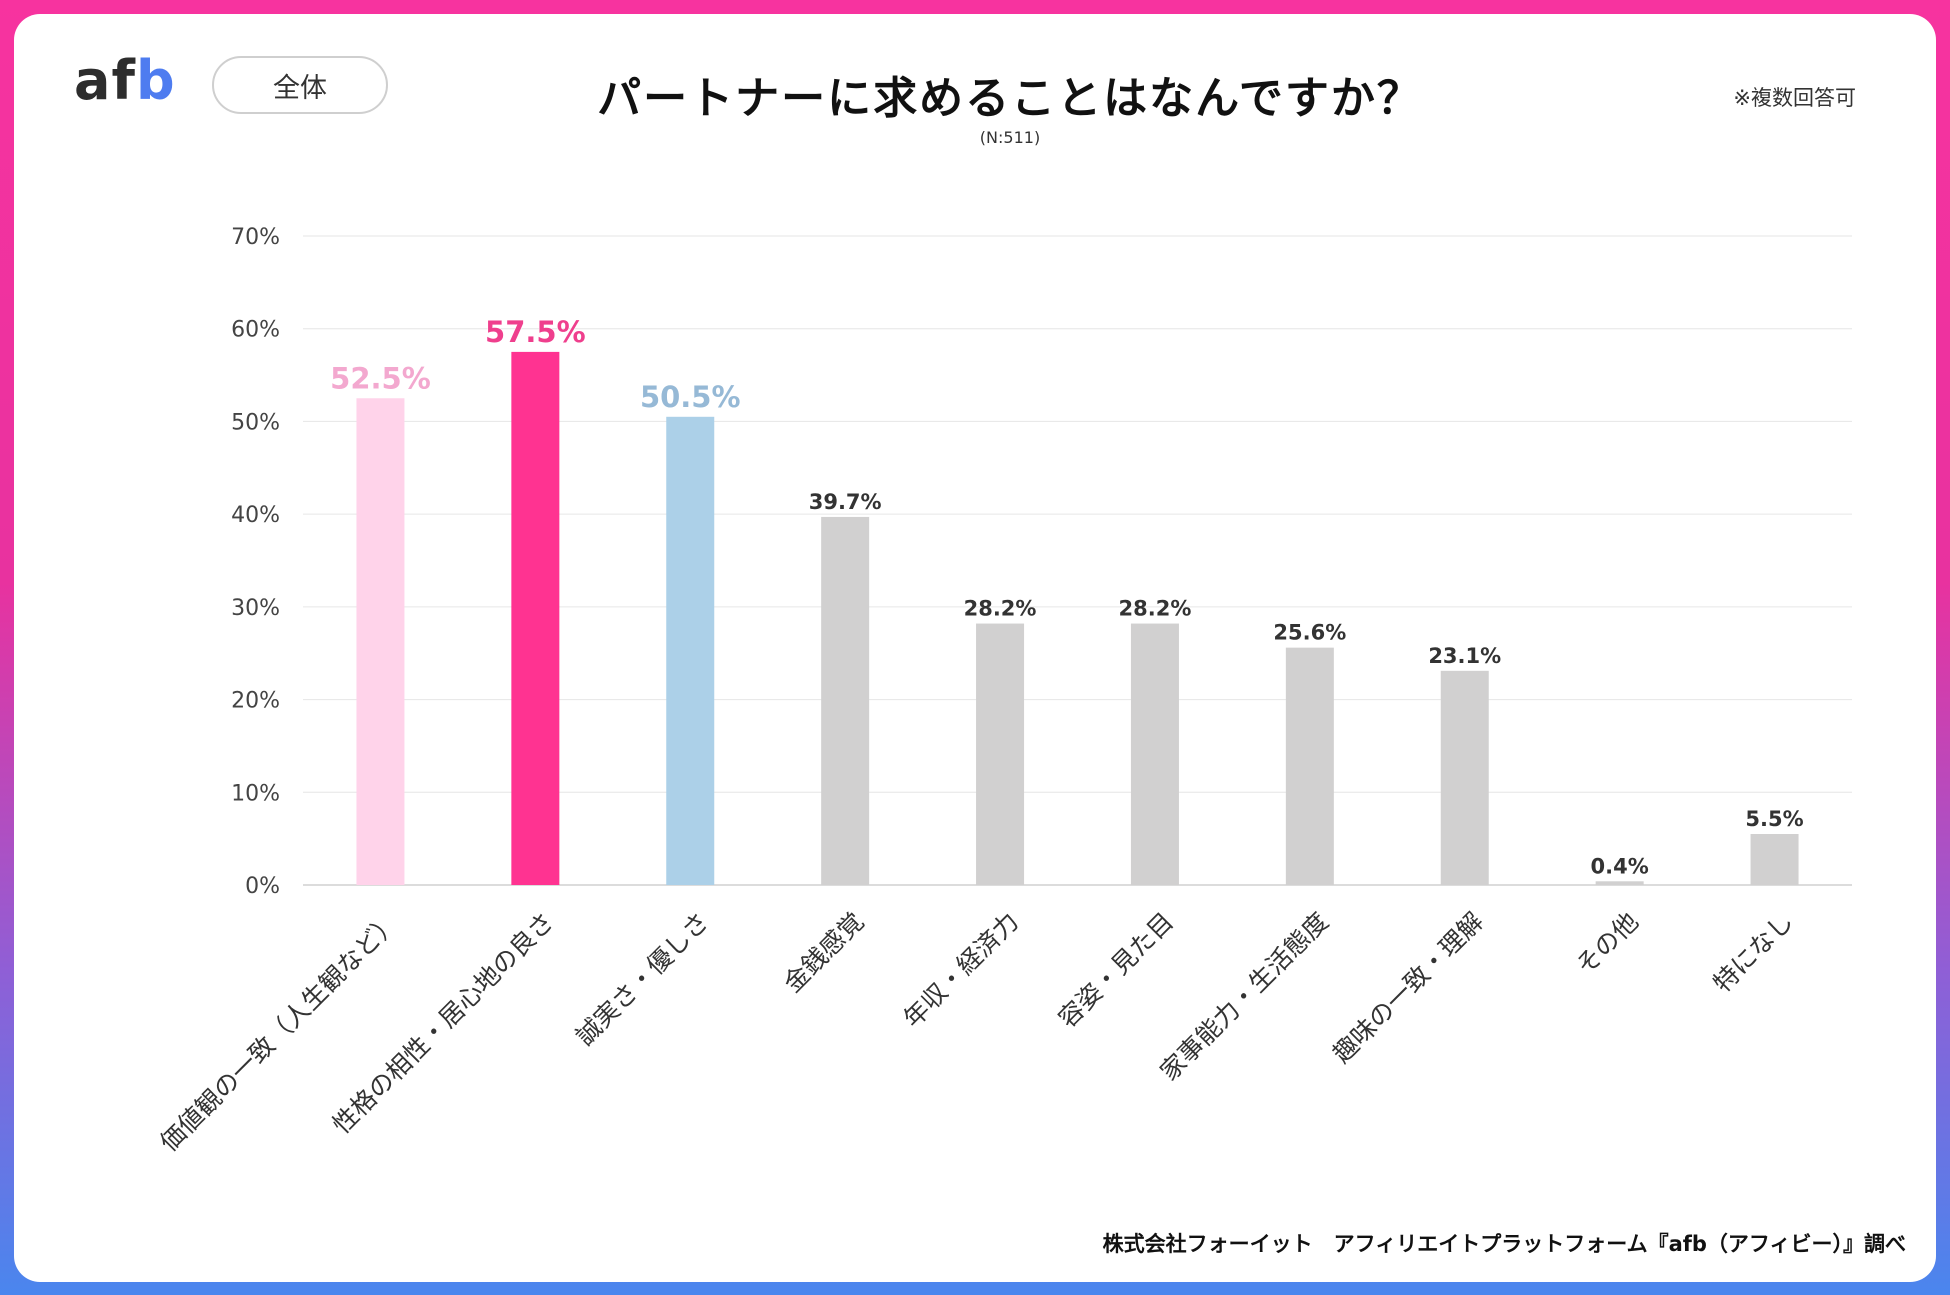 This screenshot has width=1950, height=1295. What do you see at coordinates (845, 502) in the screenshot?
I see `data-label: 39.7%` at bounding box center [845, 502].